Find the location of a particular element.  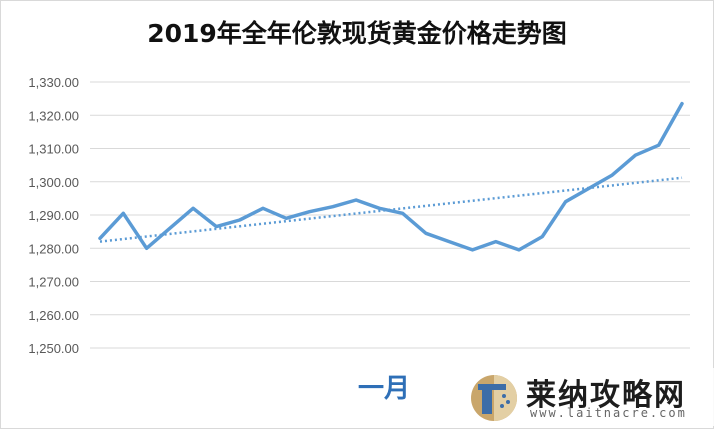

watermark: 莱纳攻略网 www.laitnacre.com is located at coordinates (590, 397).